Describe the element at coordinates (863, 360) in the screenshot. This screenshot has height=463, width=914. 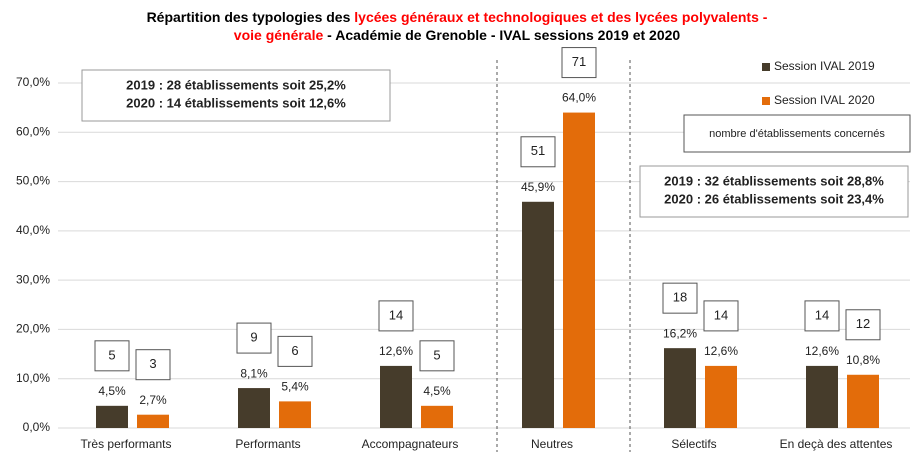
I see `value-label: 10,8%` at that location.